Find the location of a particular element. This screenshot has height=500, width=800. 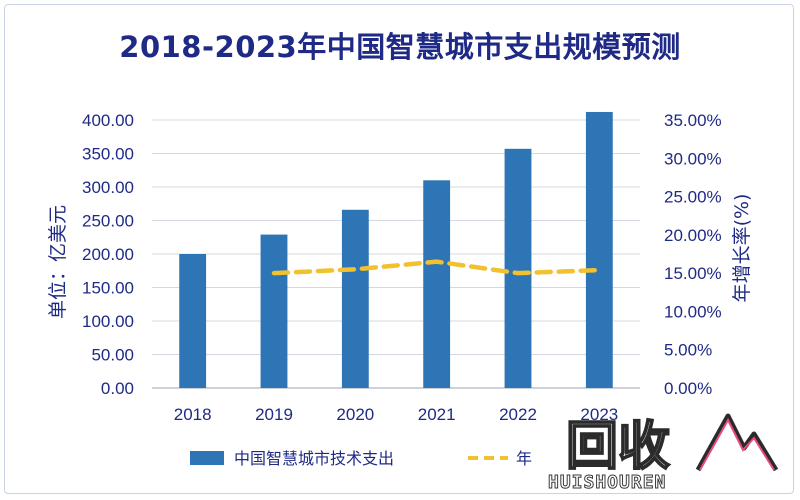

x-axis: 2018 2019 2020 2021 2022 2023 is located at coordinates (396, 414).